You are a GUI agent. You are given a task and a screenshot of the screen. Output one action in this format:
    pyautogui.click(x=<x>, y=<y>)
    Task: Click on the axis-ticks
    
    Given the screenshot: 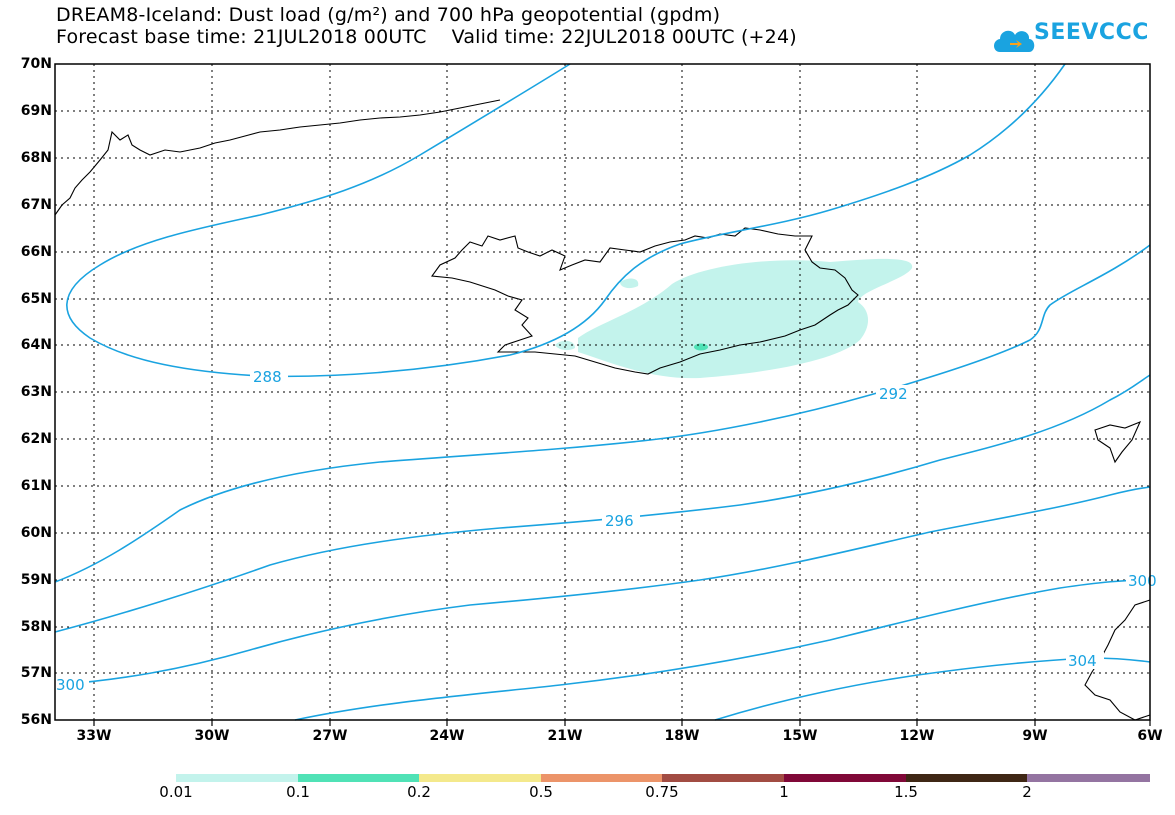 What is the action you would take?
    pyautogui.click(x=622, y=723)
    